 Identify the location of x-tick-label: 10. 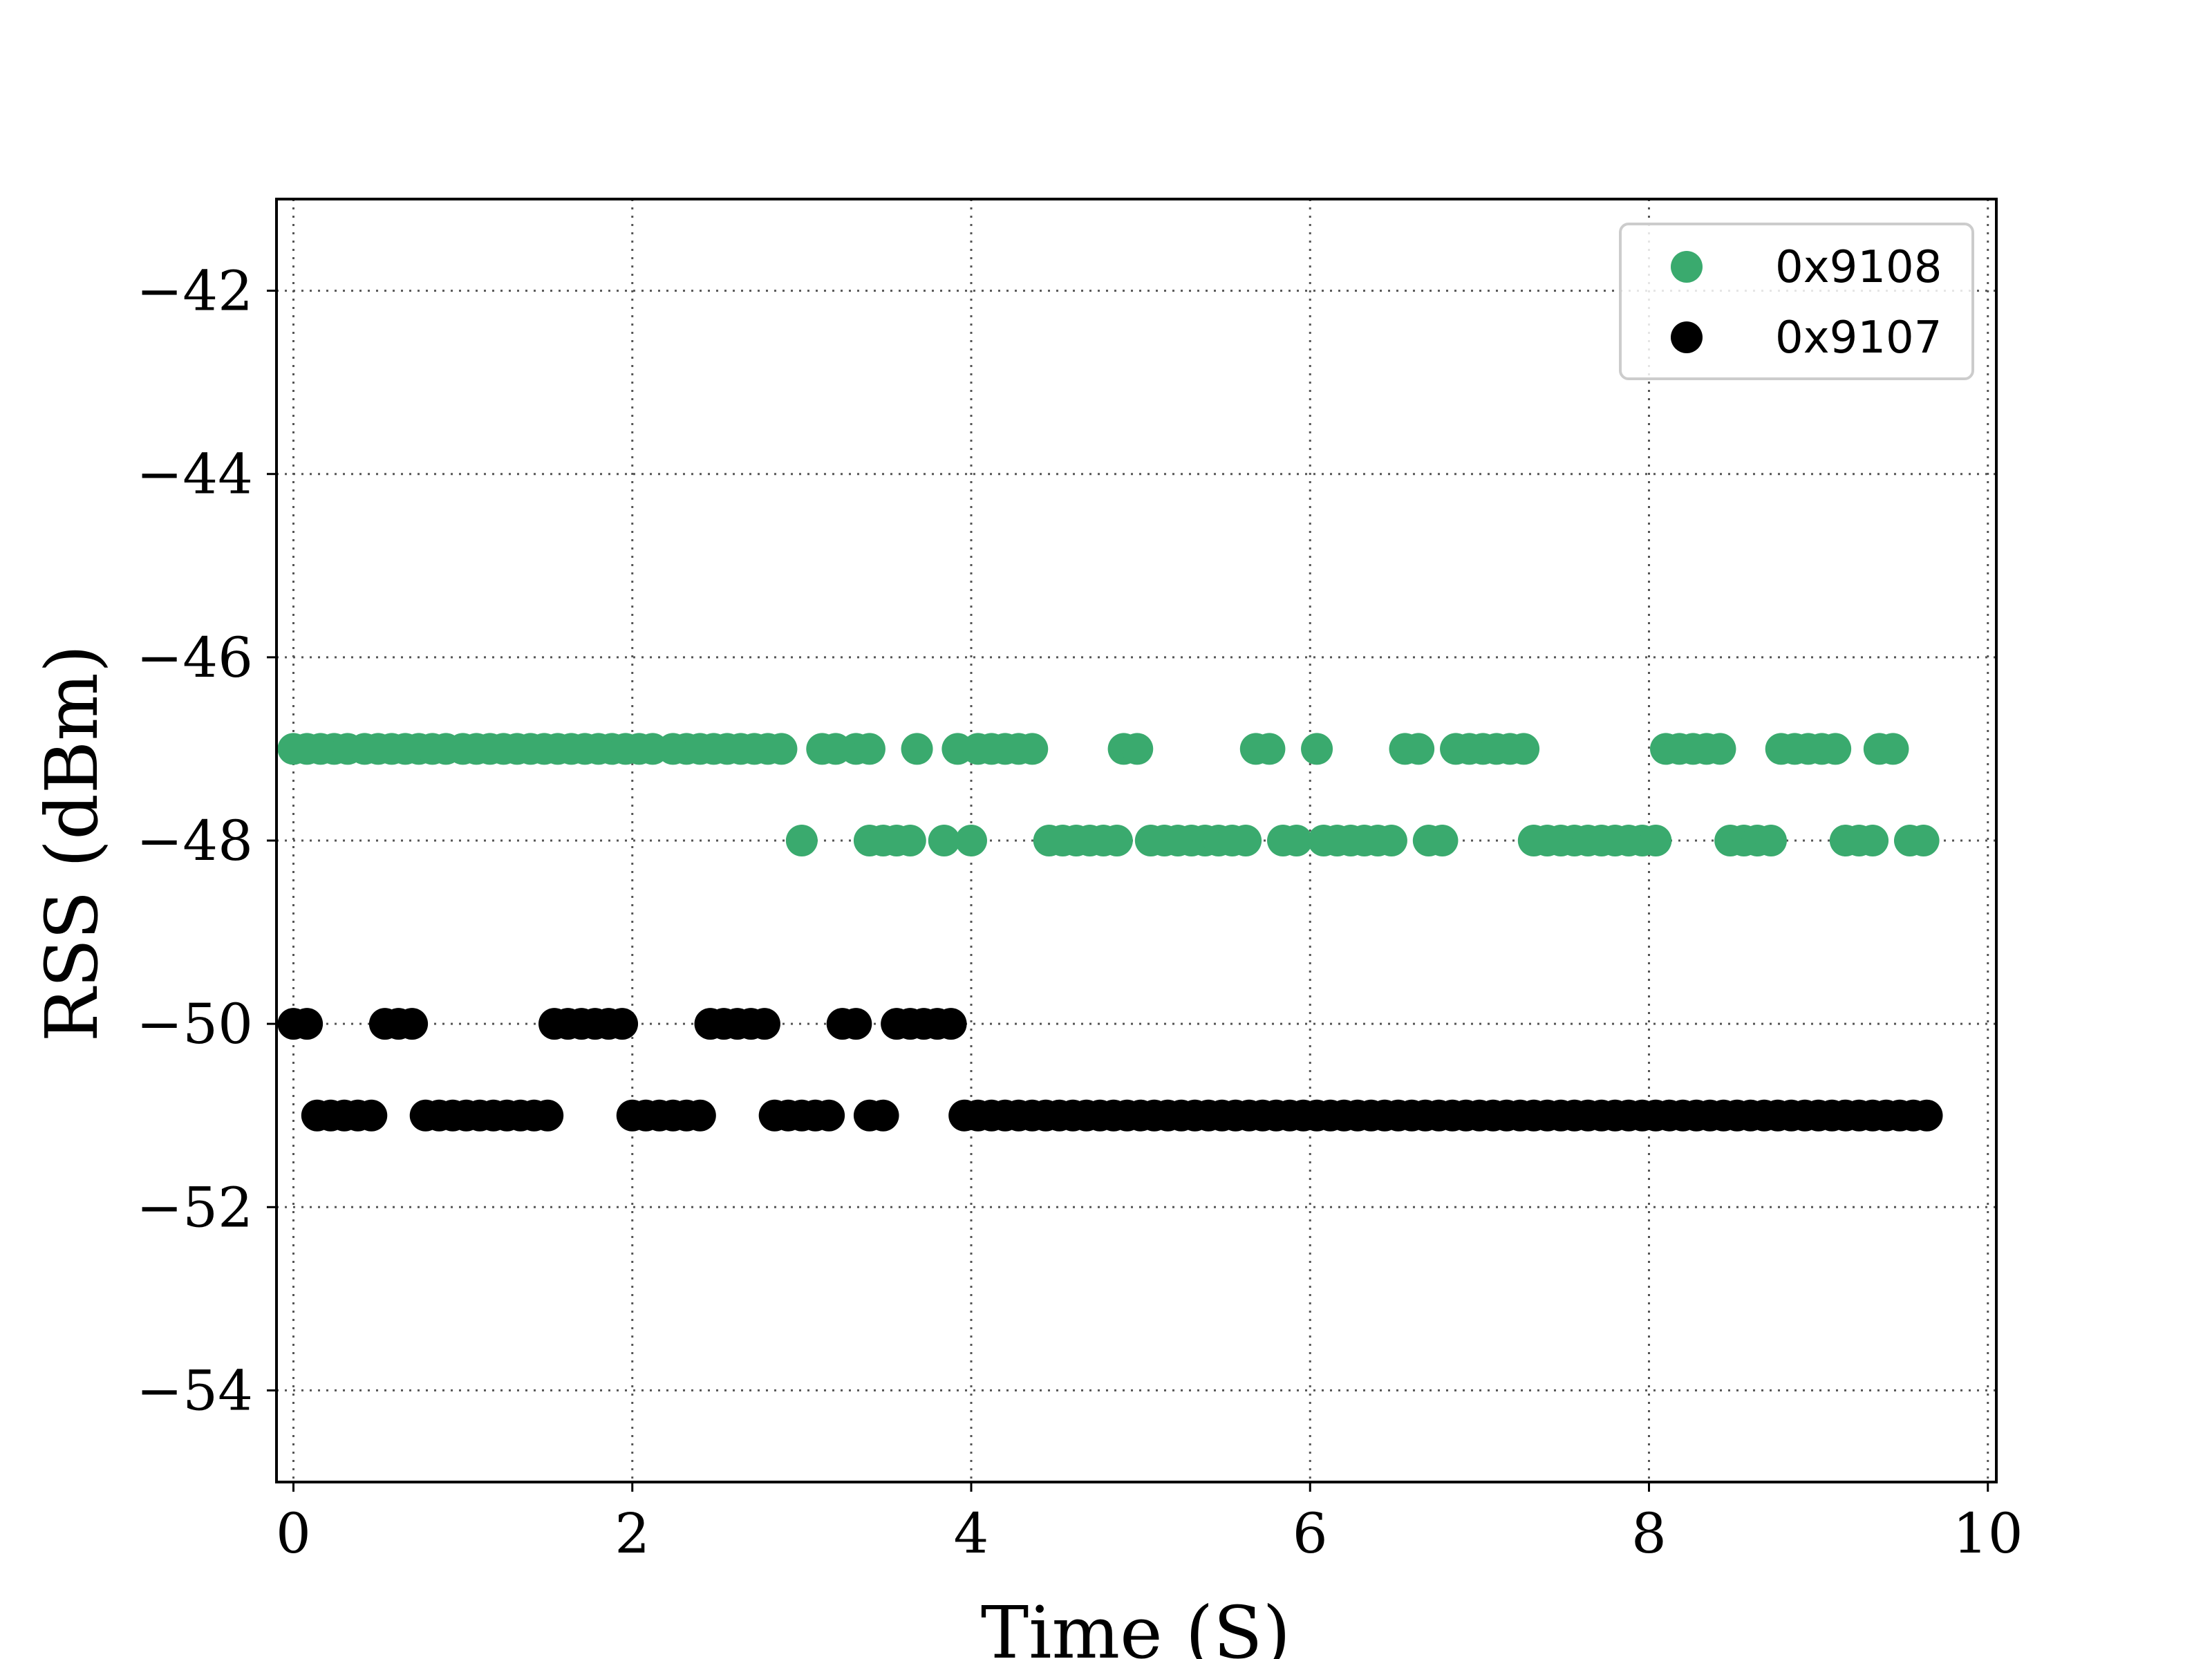
(1988, 1534).